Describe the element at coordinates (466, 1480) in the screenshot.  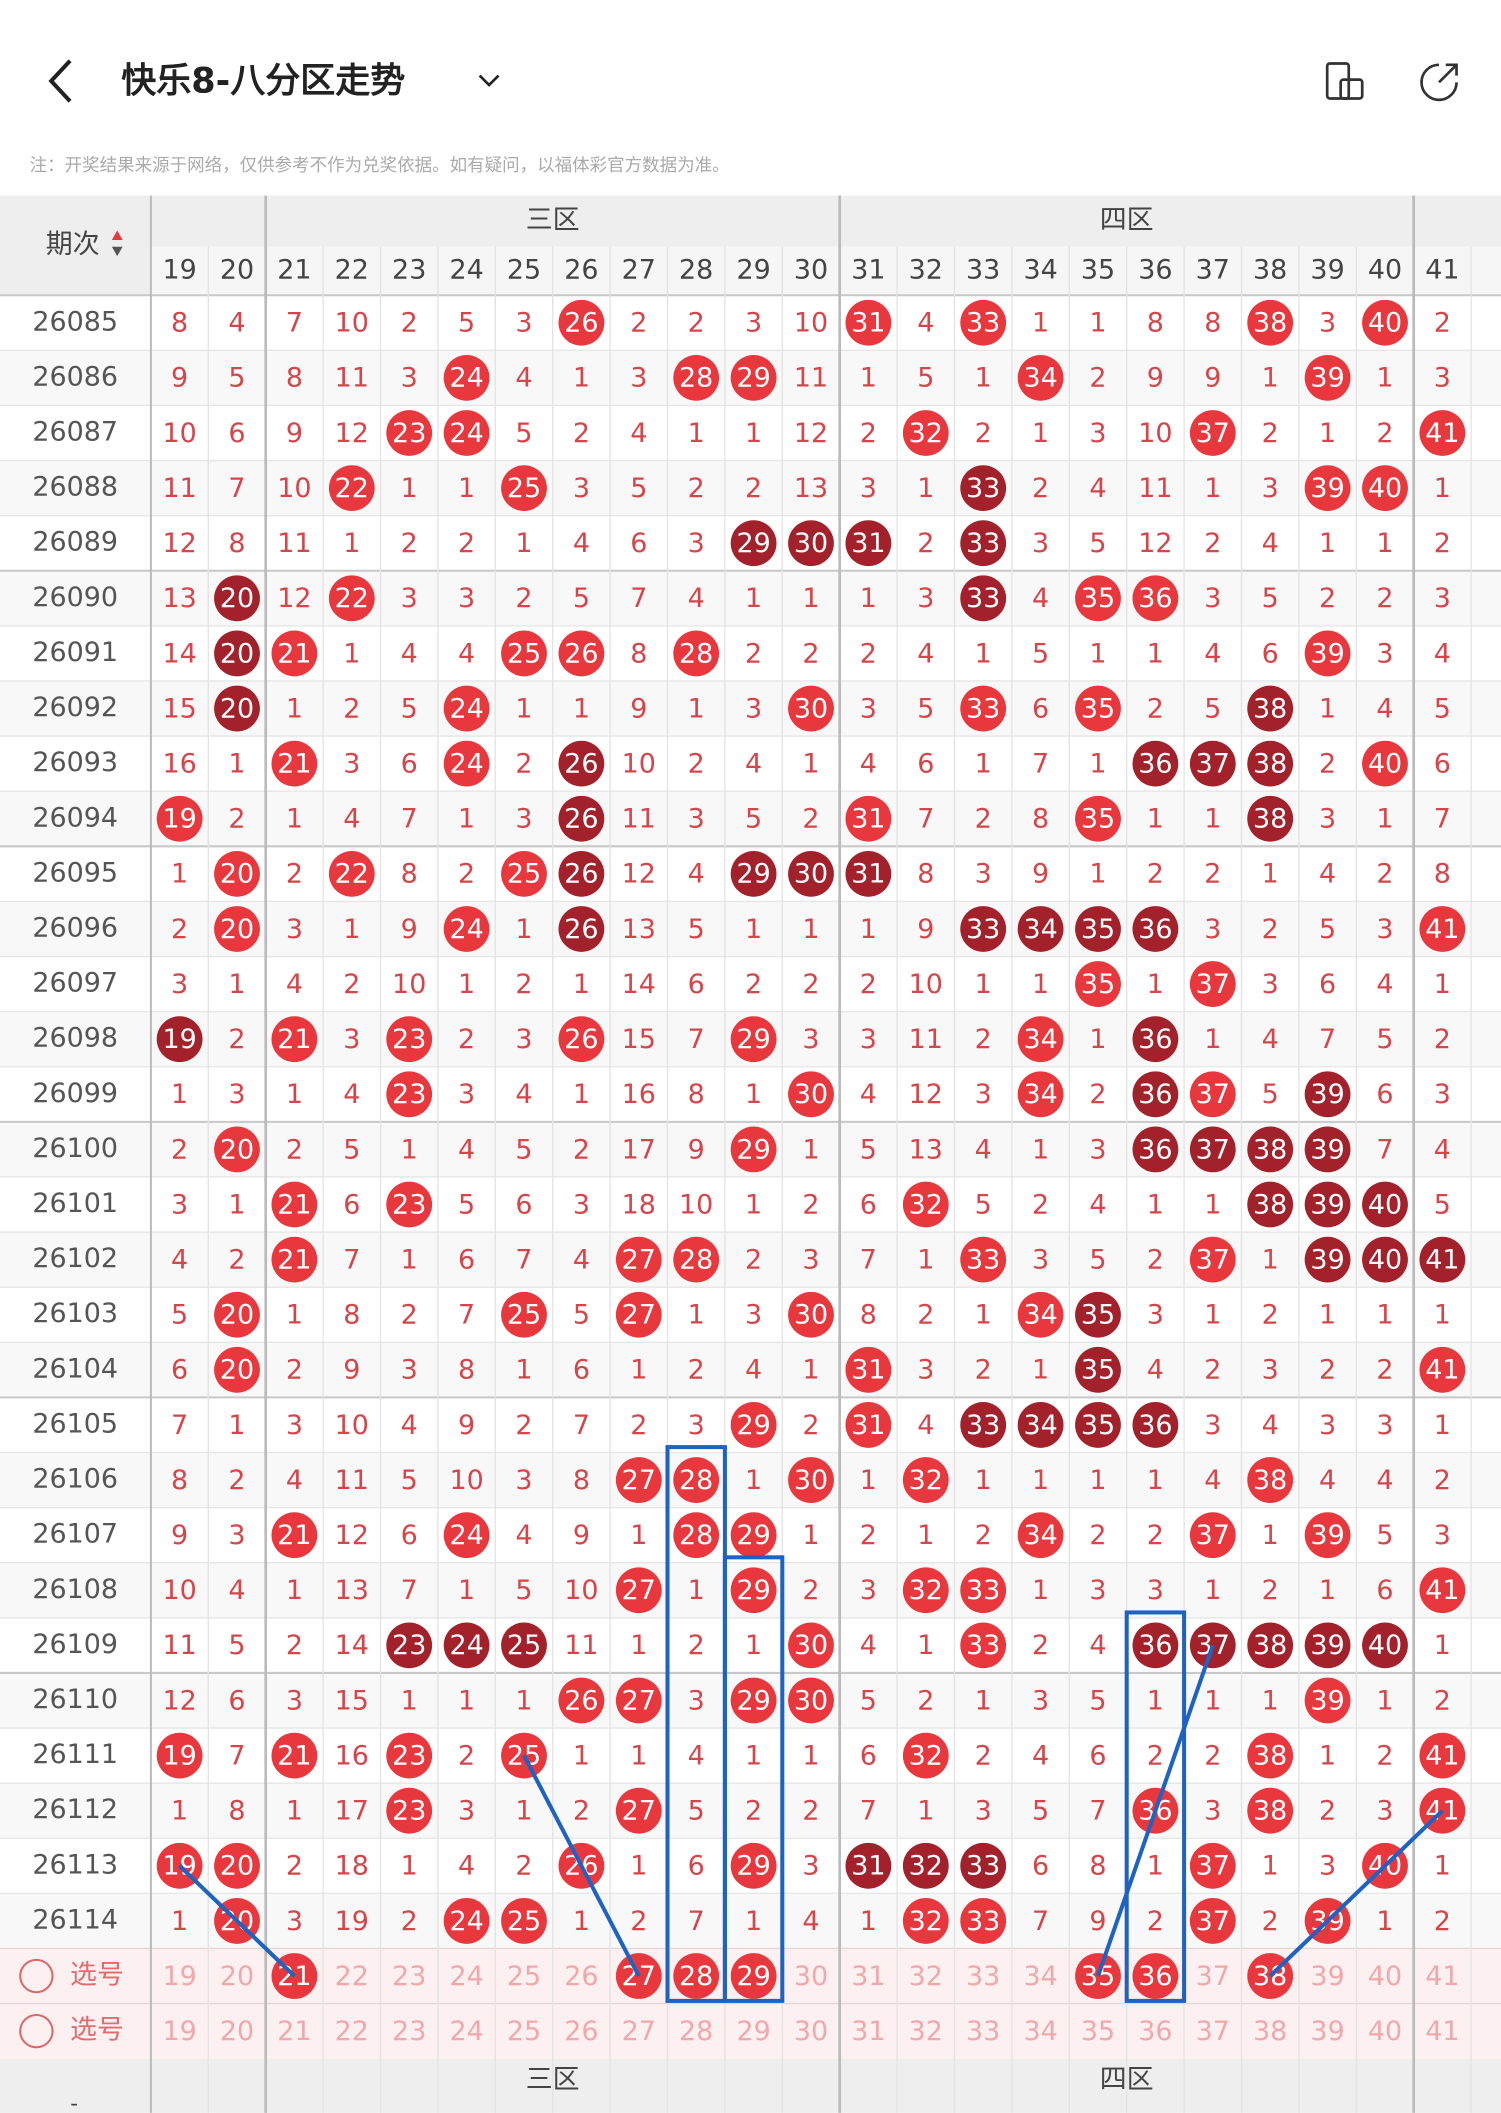
I see `cell-value: 10` at that location.